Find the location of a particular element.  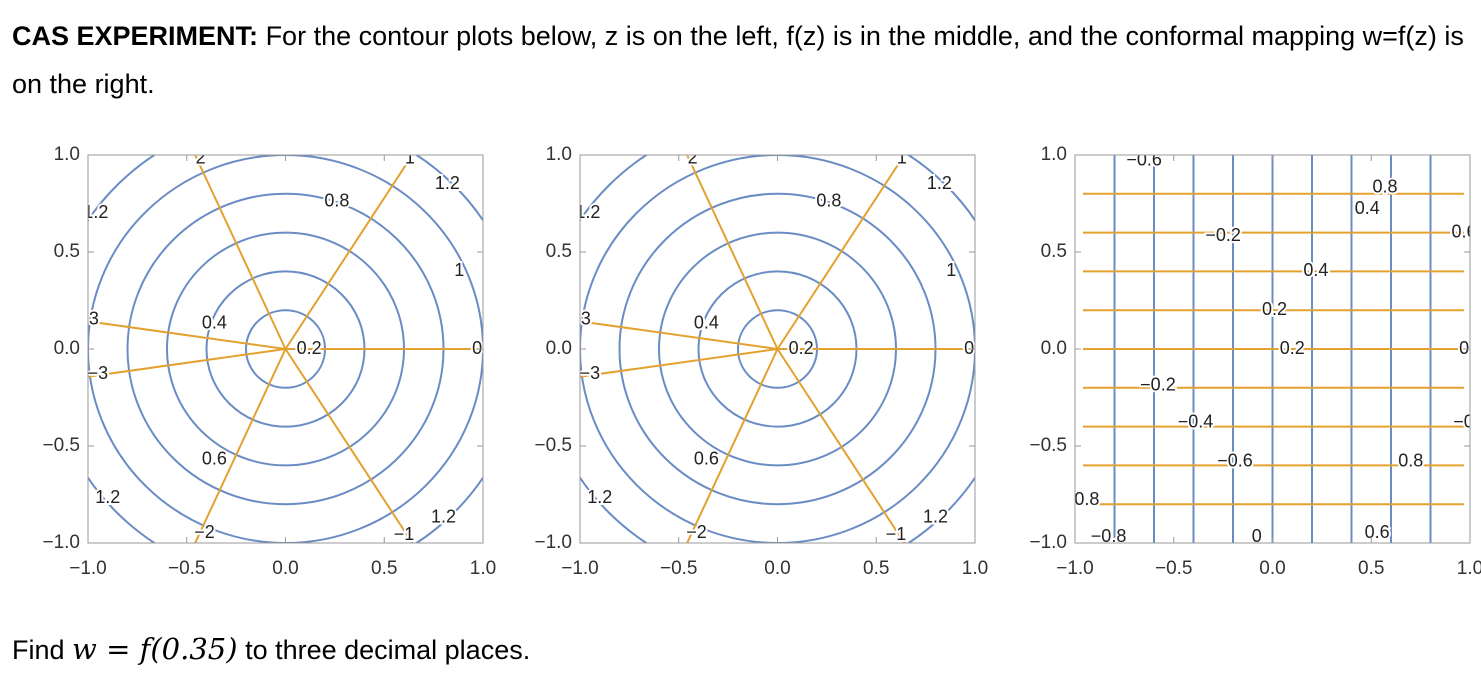

contour-label: −0. is located at coordinates (1466, 421).